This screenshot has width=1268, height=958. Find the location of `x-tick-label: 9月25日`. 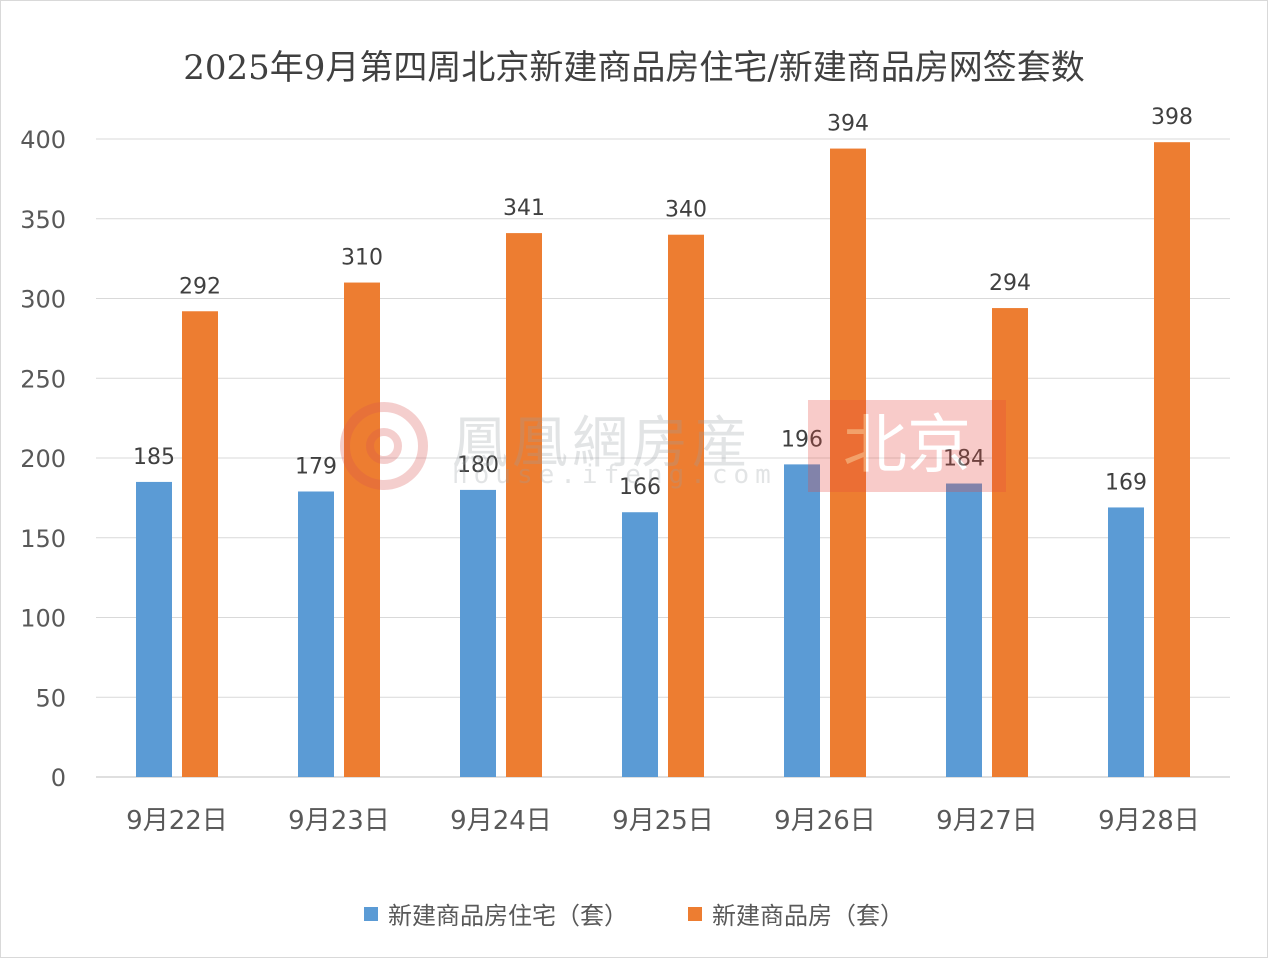

x-tick-label: 9月25日 is located at coordinates (663, 821).